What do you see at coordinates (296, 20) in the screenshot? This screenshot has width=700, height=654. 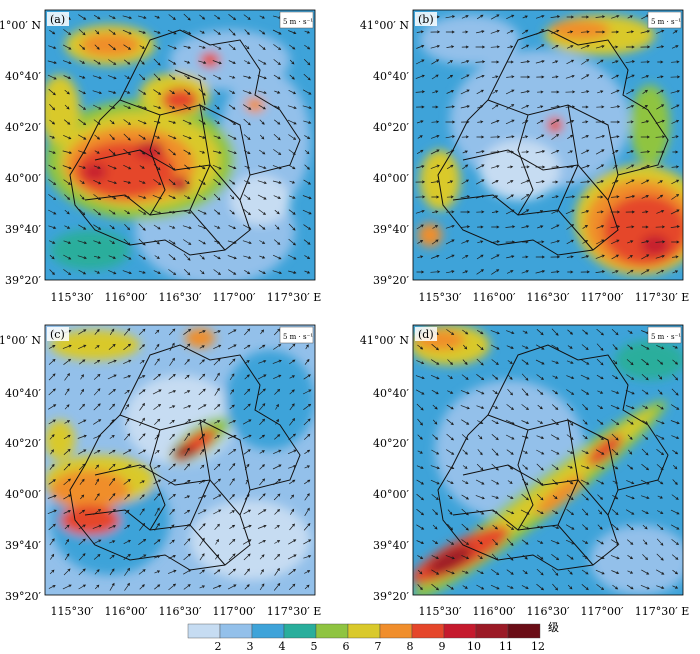 I see `panel-a-reference-vector: 5 m · s⁻¹` at bounding box center [296, 20].